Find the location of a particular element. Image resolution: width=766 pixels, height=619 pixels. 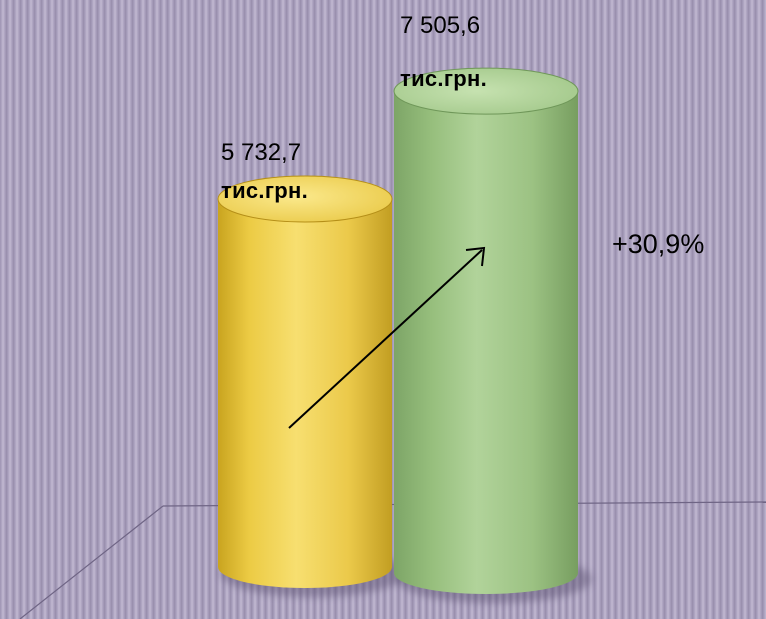

trend-arrow is located at coordinates (387, 337).